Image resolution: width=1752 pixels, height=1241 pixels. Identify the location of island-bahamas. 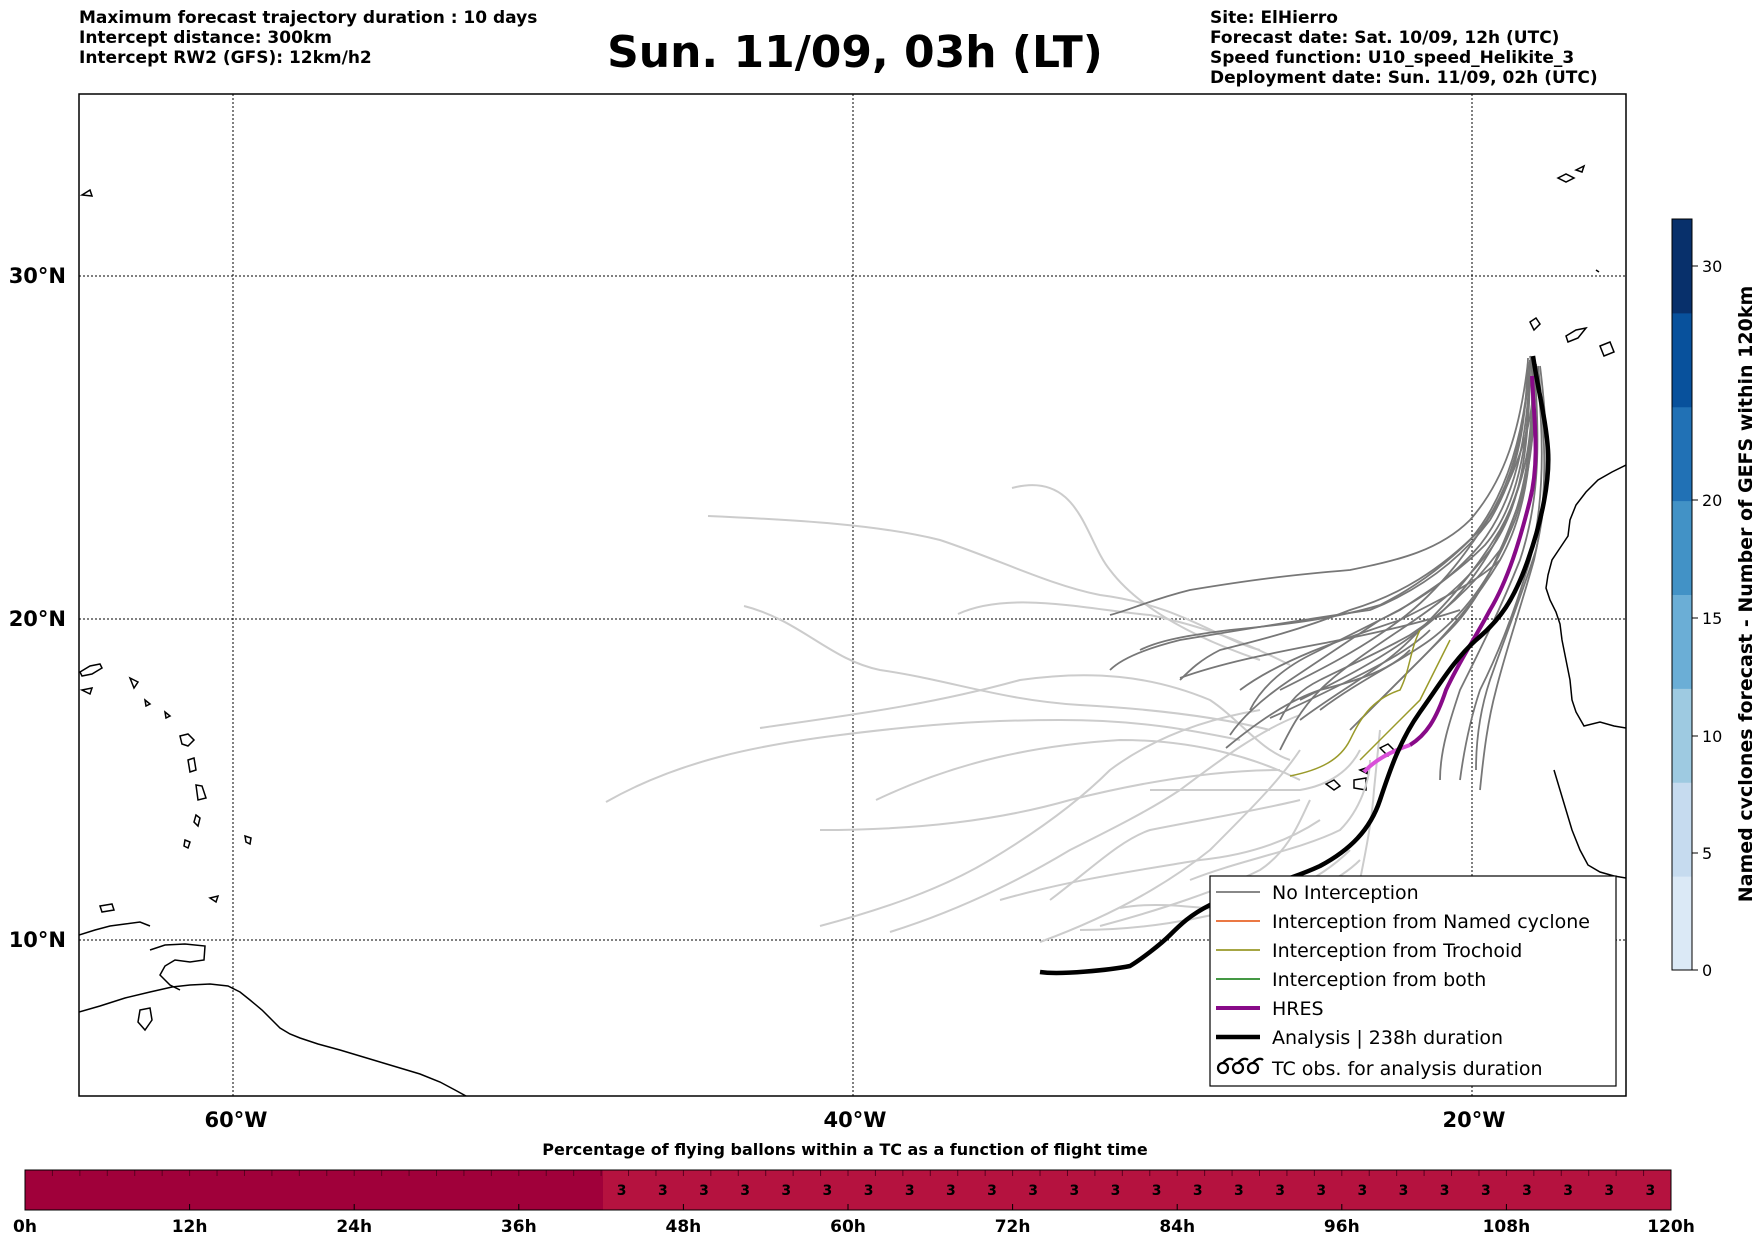
(91, 679).